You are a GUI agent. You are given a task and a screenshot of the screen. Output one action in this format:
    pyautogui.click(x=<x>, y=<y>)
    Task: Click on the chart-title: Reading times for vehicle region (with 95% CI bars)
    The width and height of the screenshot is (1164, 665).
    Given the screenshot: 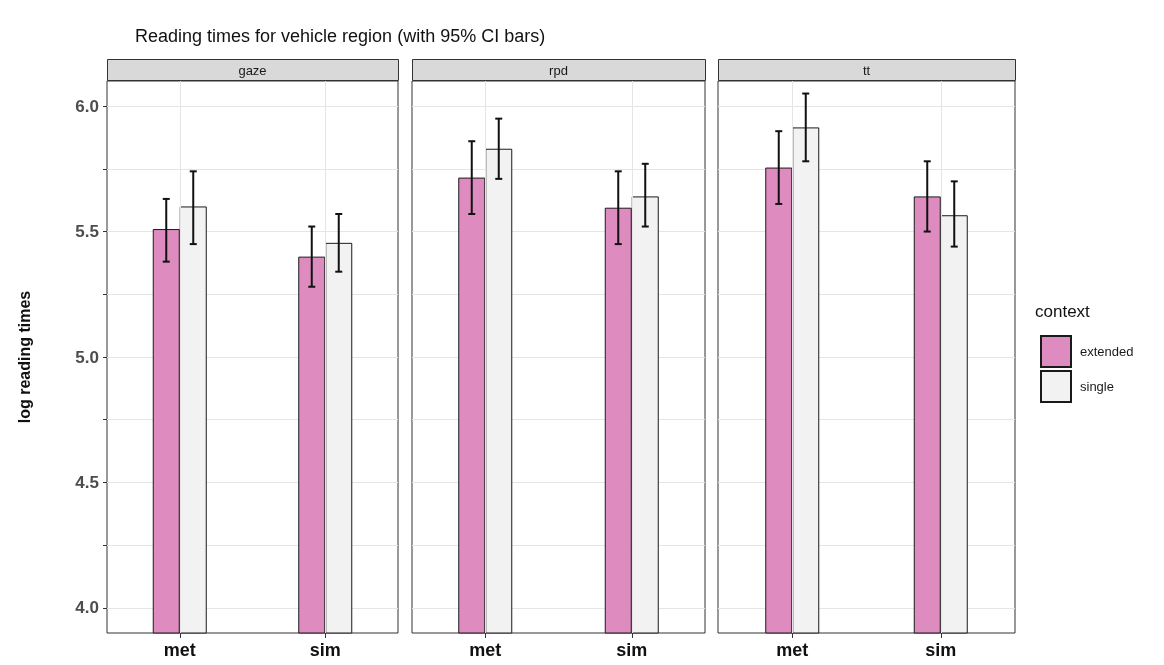 What is the action you would take?
    pyautogui.click(x=340, y=36)
    